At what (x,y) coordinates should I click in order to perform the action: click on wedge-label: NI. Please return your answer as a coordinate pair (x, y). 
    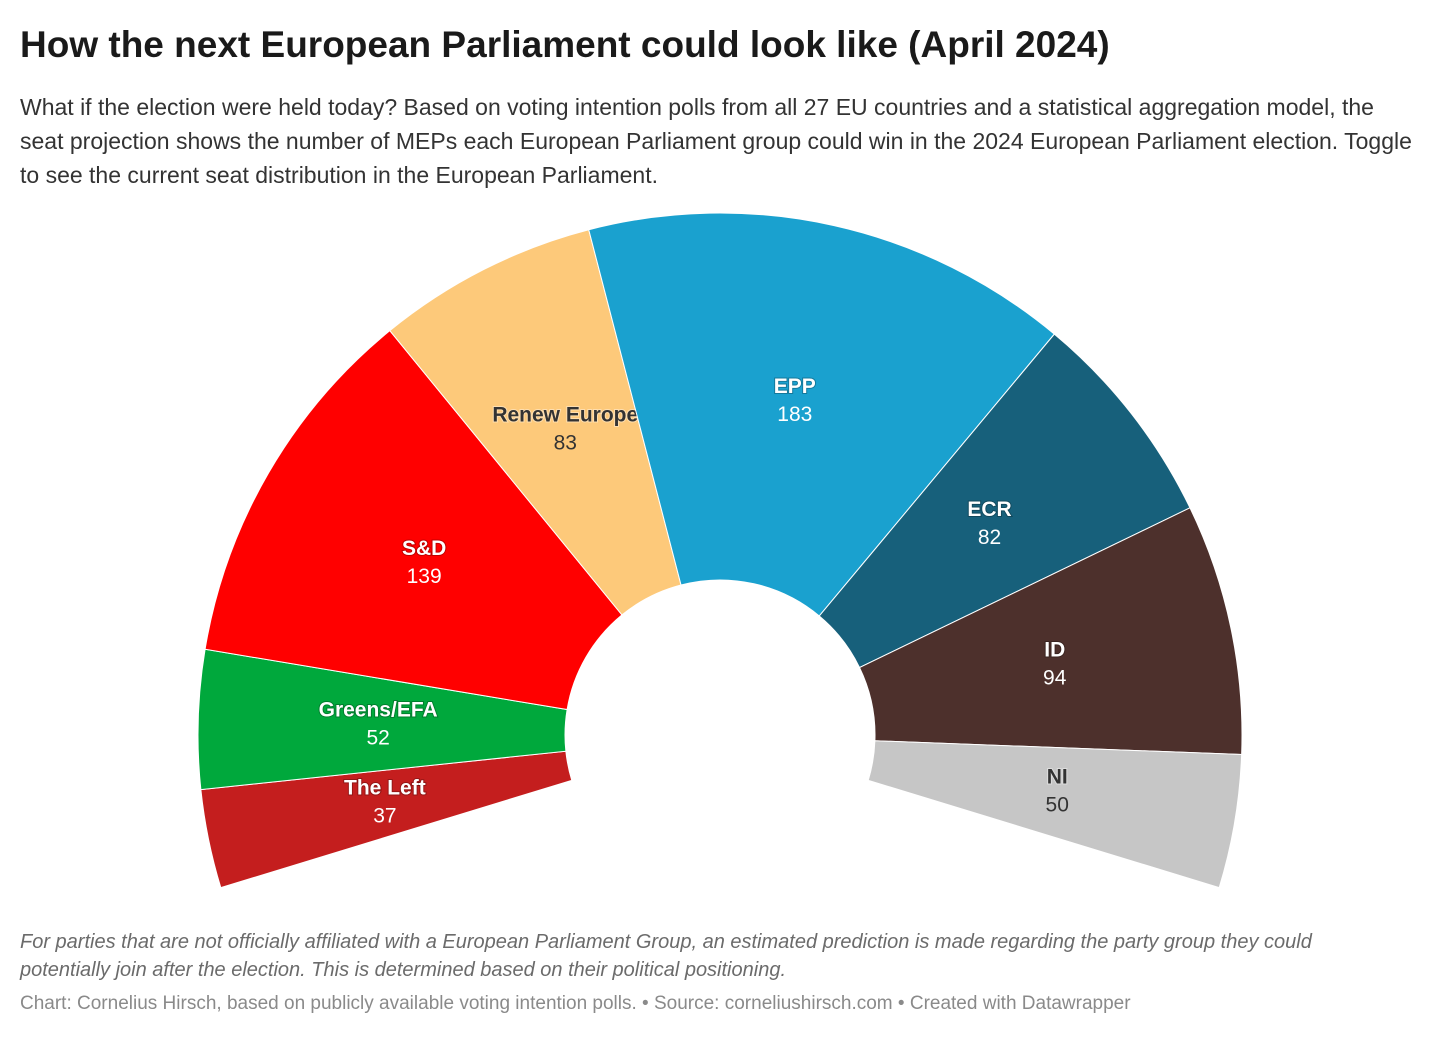
    Looking at the image, I should click on (1057, 776).